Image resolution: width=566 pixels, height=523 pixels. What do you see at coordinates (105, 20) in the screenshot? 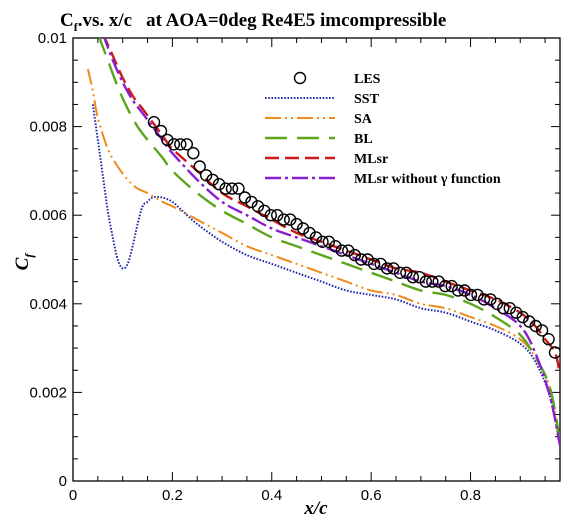
I see `title-rest: .vs. x/c` at bounding box center [105, 20].